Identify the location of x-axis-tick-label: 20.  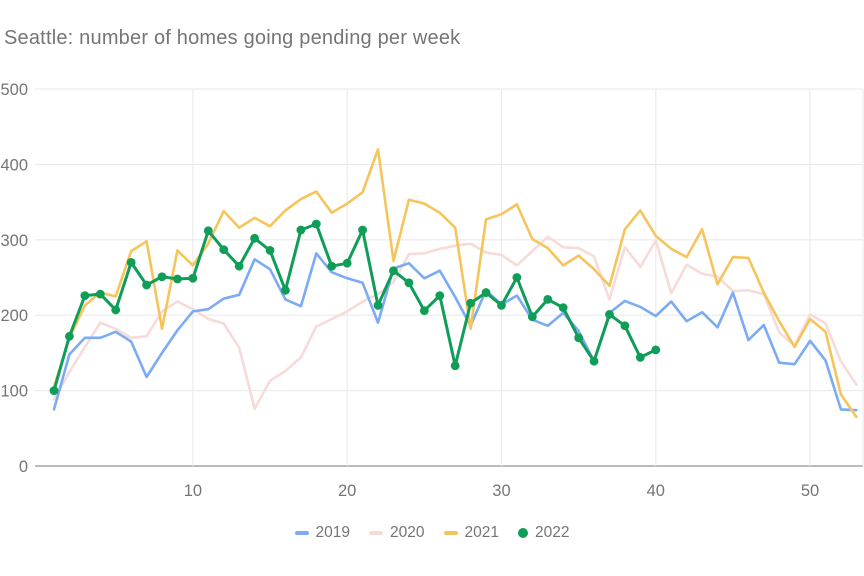
(347, 491).